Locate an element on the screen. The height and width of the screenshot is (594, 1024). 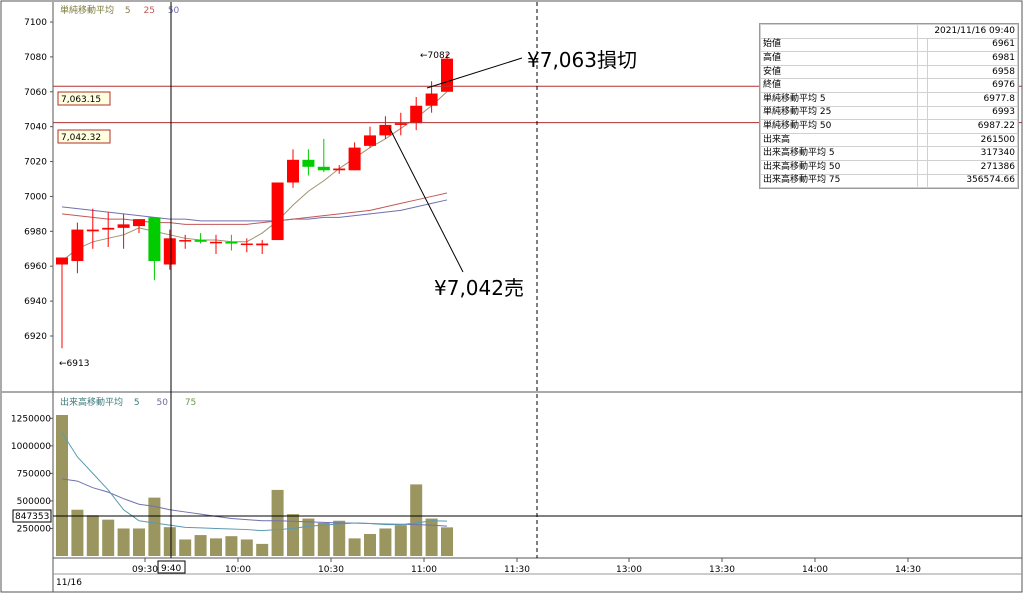
volume-tick-label: 750000 is located at coordinates (34, 474).